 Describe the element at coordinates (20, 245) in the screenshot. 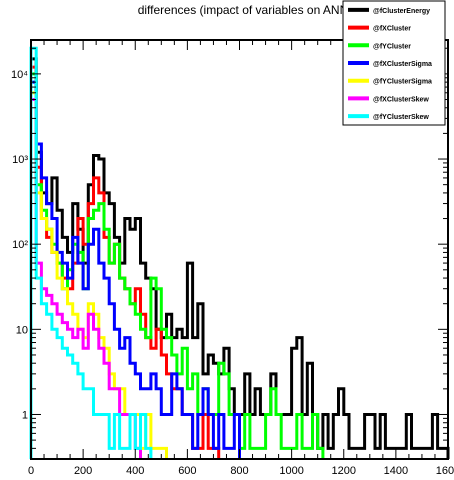

I see `y-tick-label: 10²` at that location.